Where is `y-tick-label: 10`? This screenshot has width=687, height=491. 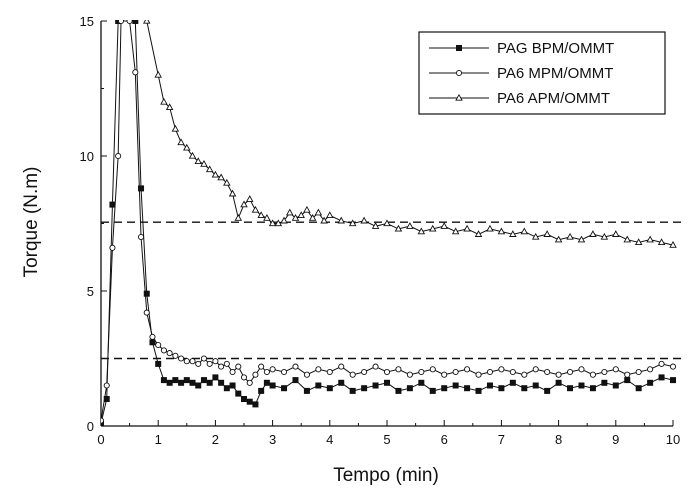
y-tick-label: 10 is located at coordinates (87, 156).